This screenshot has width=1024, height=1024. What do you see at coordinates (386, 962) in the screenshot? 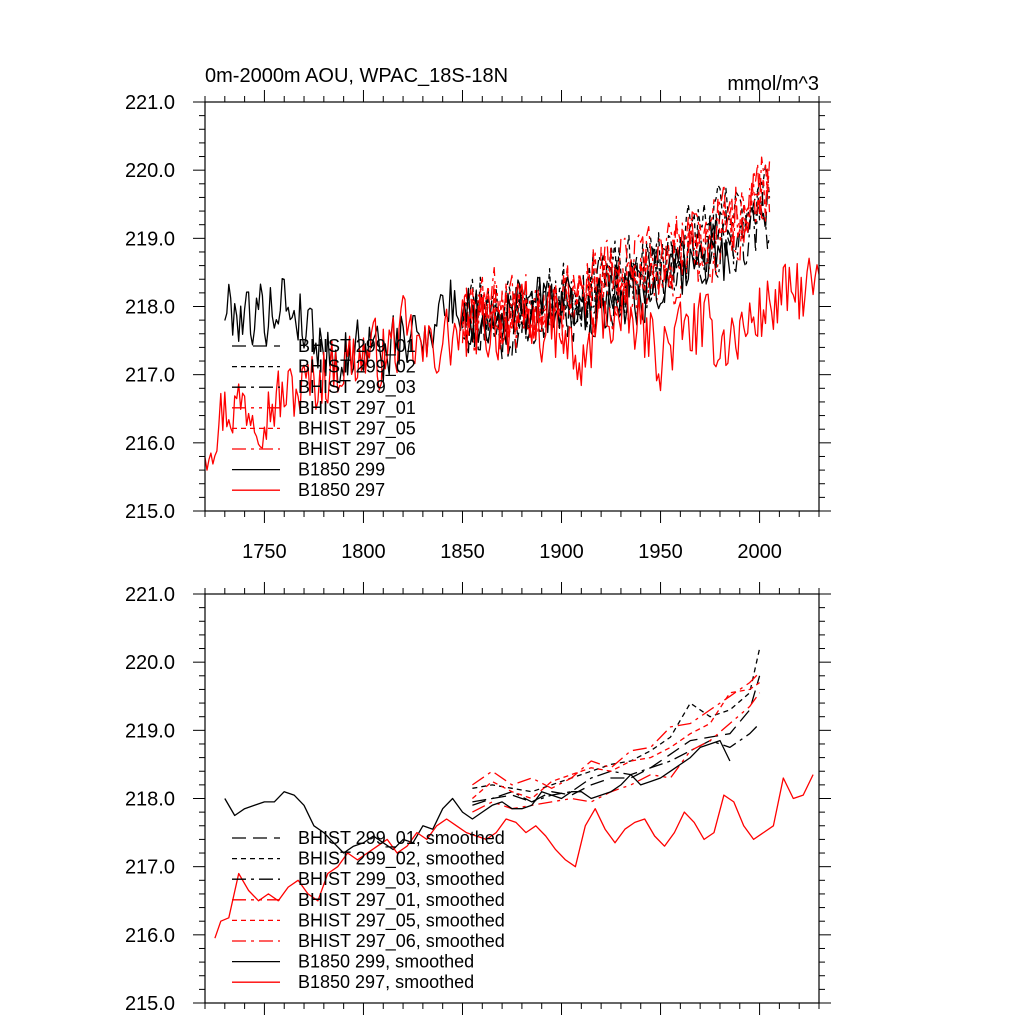
I see `legend-label-b1850-299-smoothed: B1850 299, smoothed` at bounding box center [386, 962].